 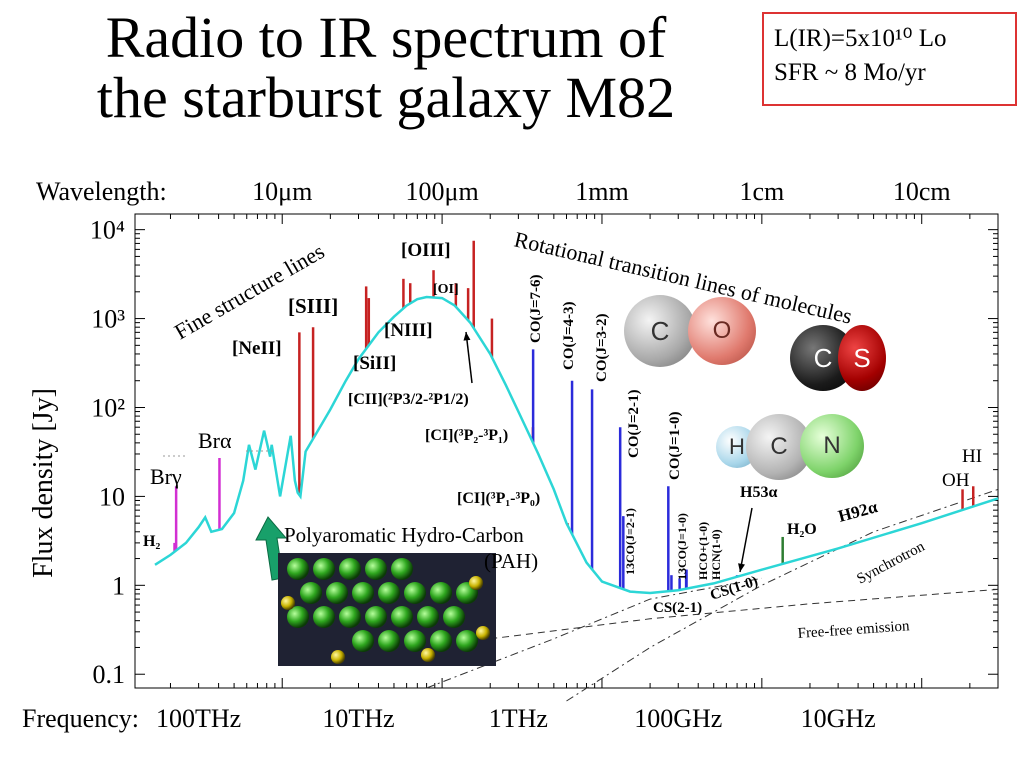 I want to click on pah-label: Polyaromatic Hydro-Carbon (PAH), so click(x=411, y=548).